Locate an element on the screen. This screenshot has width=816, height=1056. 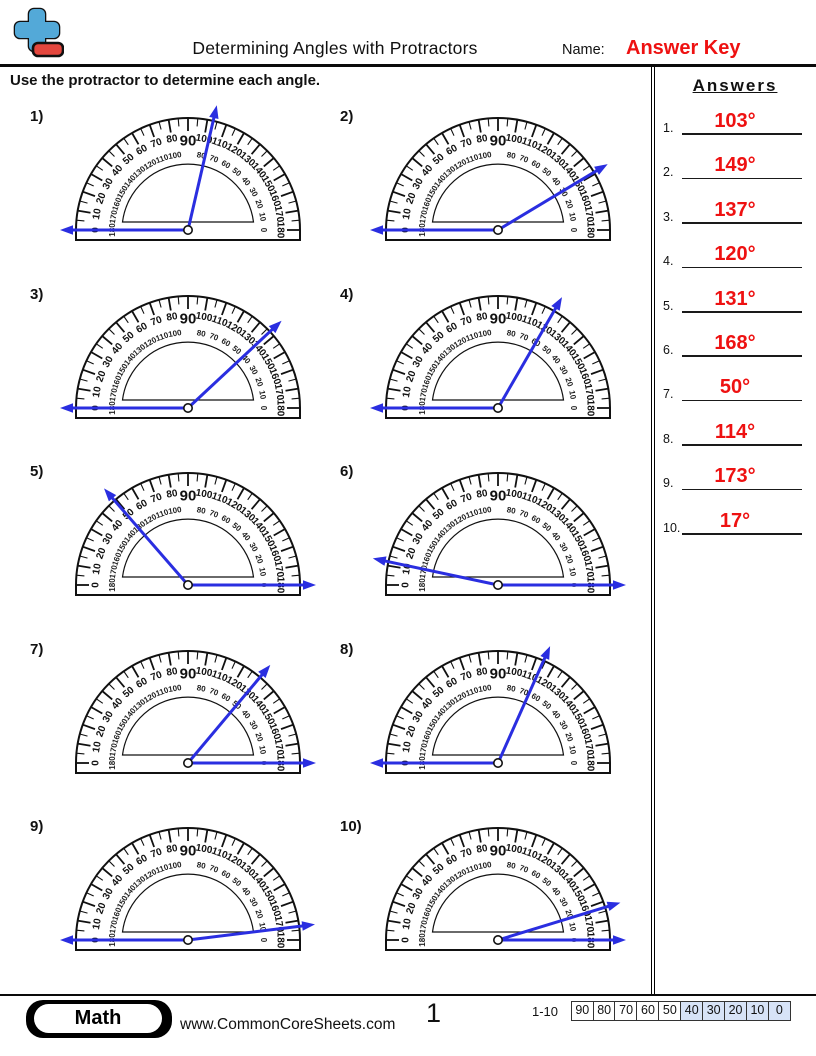
score-cell: 20 is located at coordinates (735, 1011).